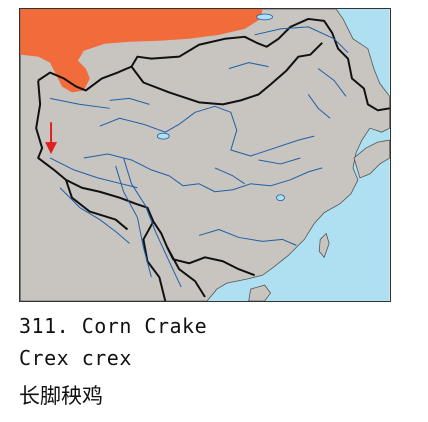 The image size is (428, 422). I want to click on lake-baikal-edge, so click(264, 17).